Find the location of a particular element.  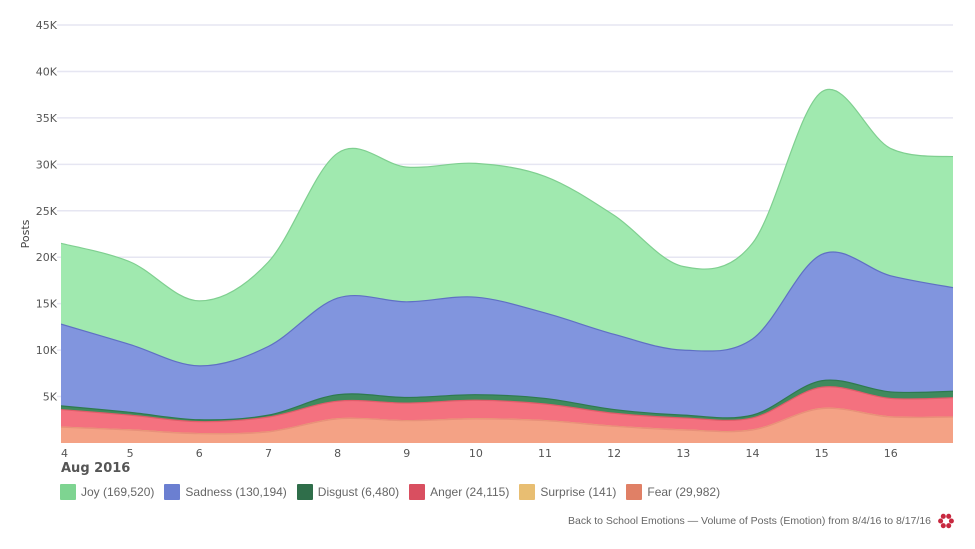

legend-label: Surprise (141) is located at coordinates (578, 492).